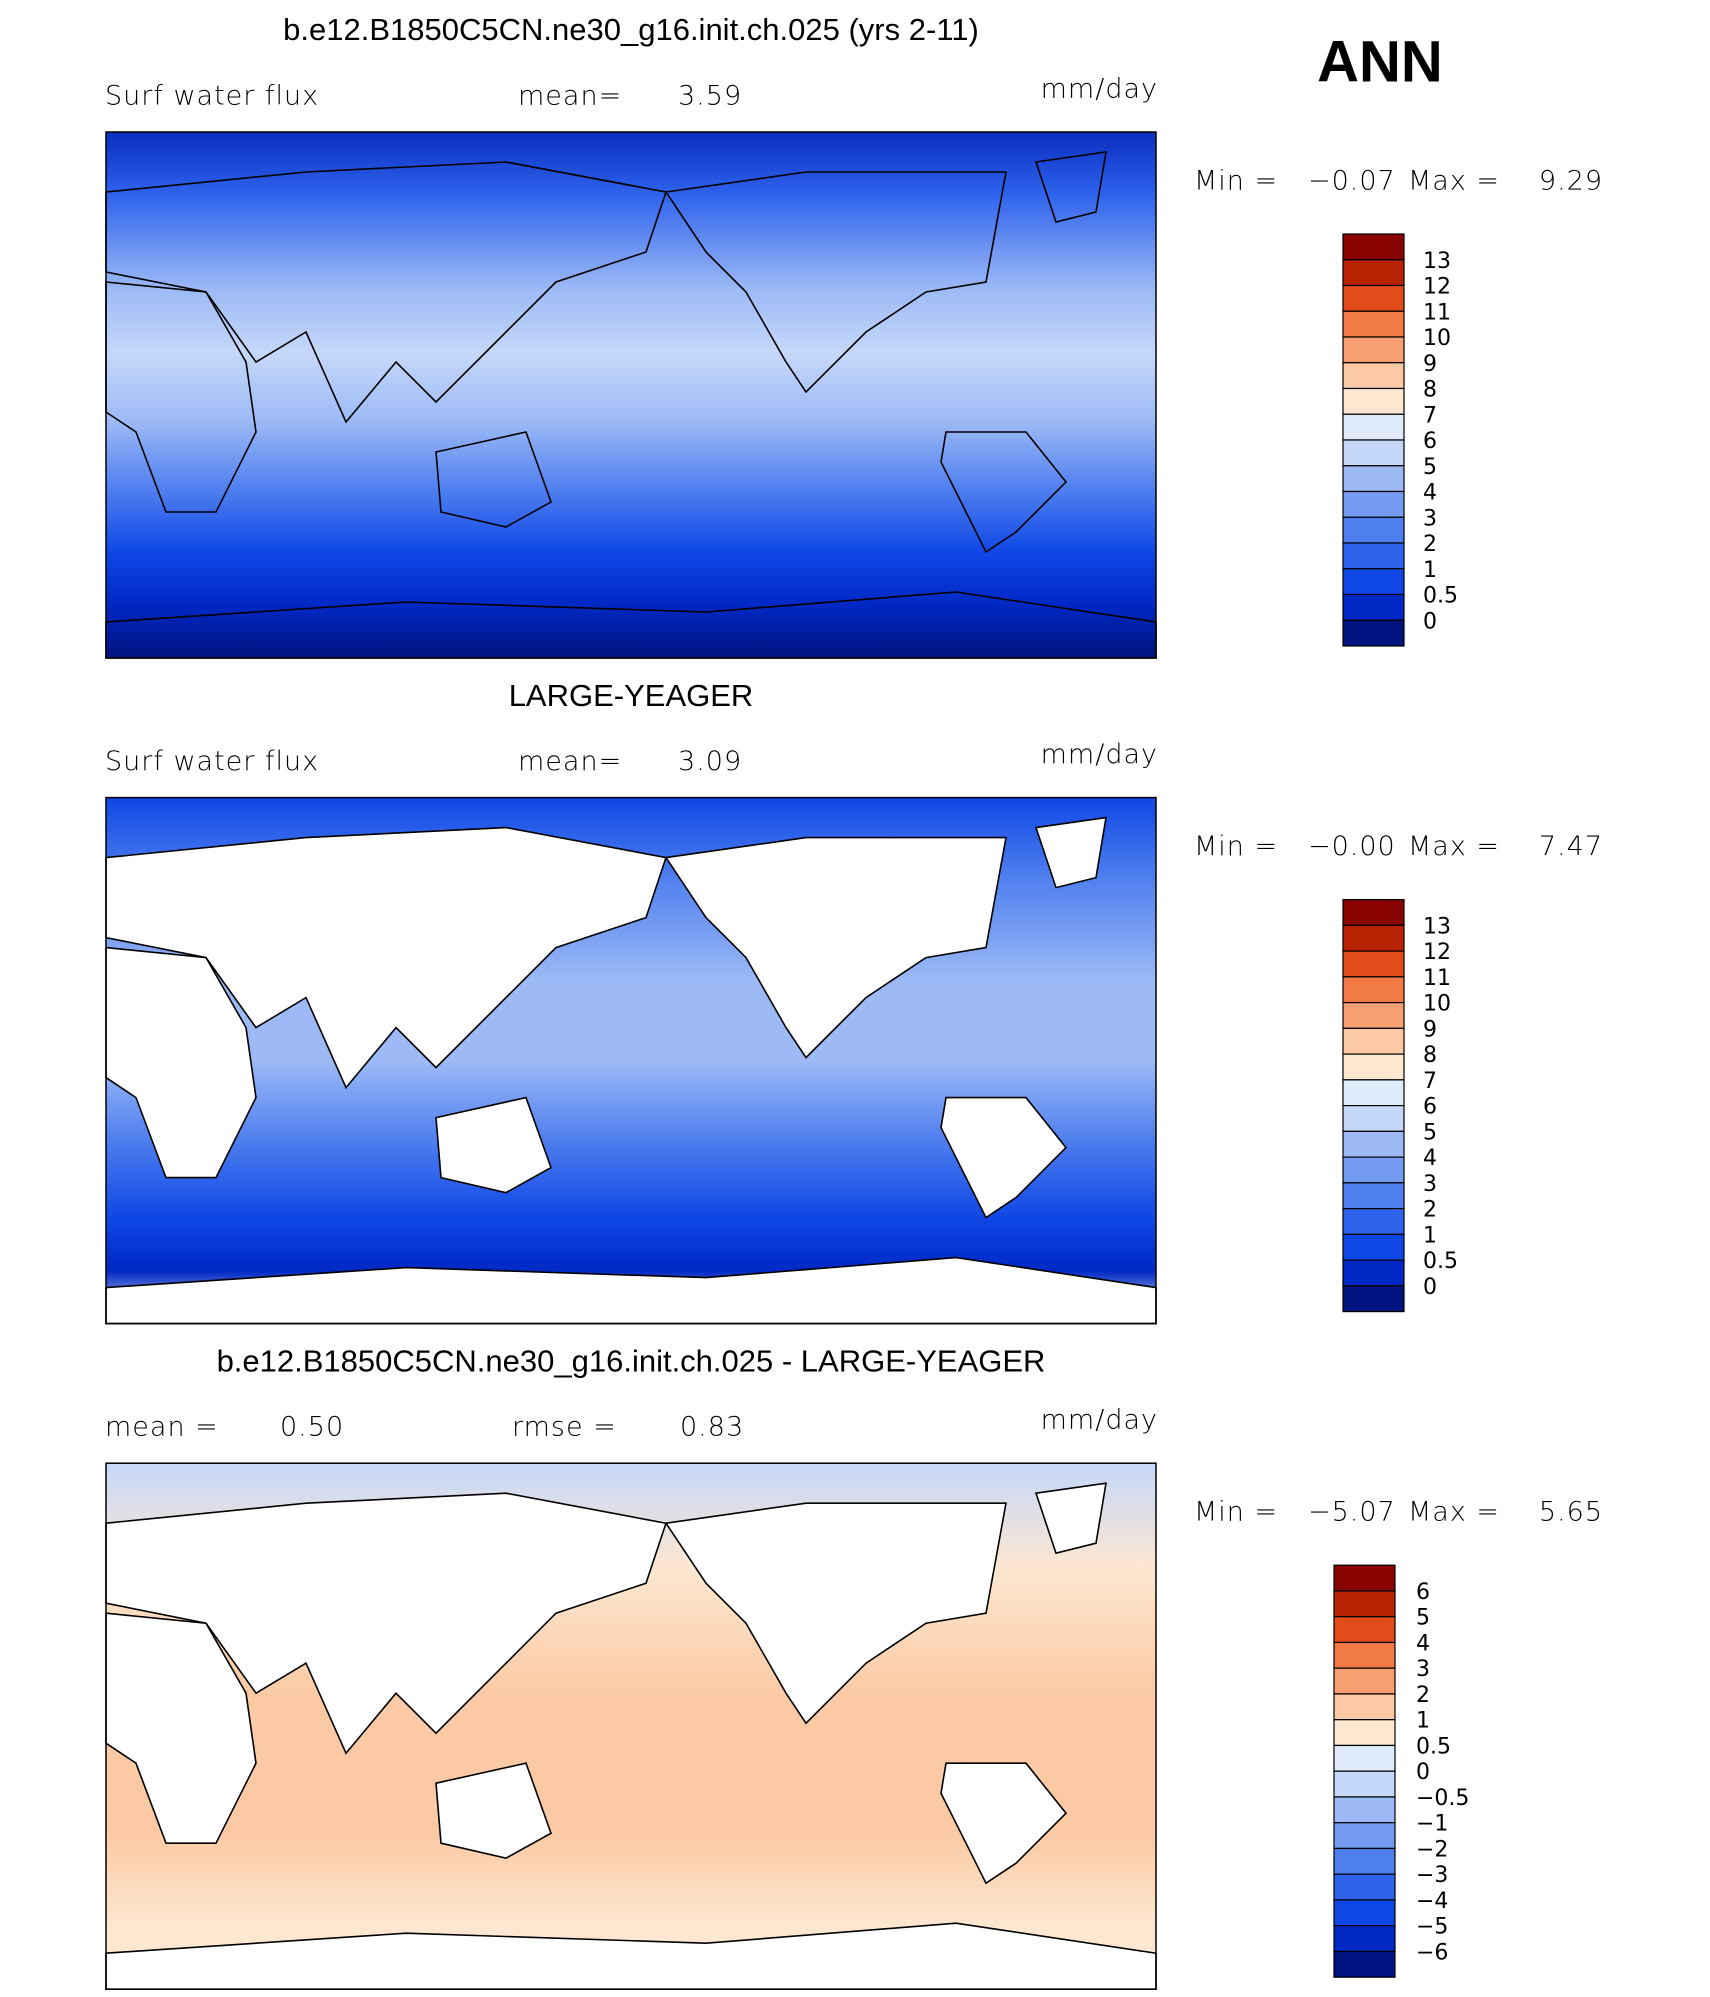 The height and width of the screenshot is (1997, 1710). I want to click on colorbar-label: −5, so click(1432, 1927).